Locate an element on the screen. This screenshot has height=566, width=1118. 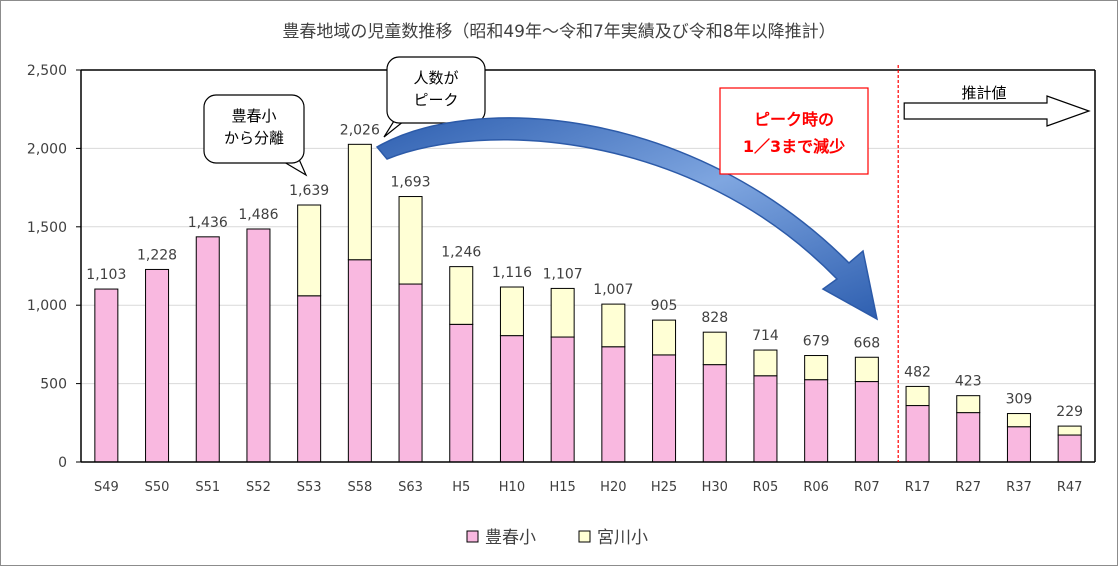
total-label: 828 is located at coordinates (714, 318).